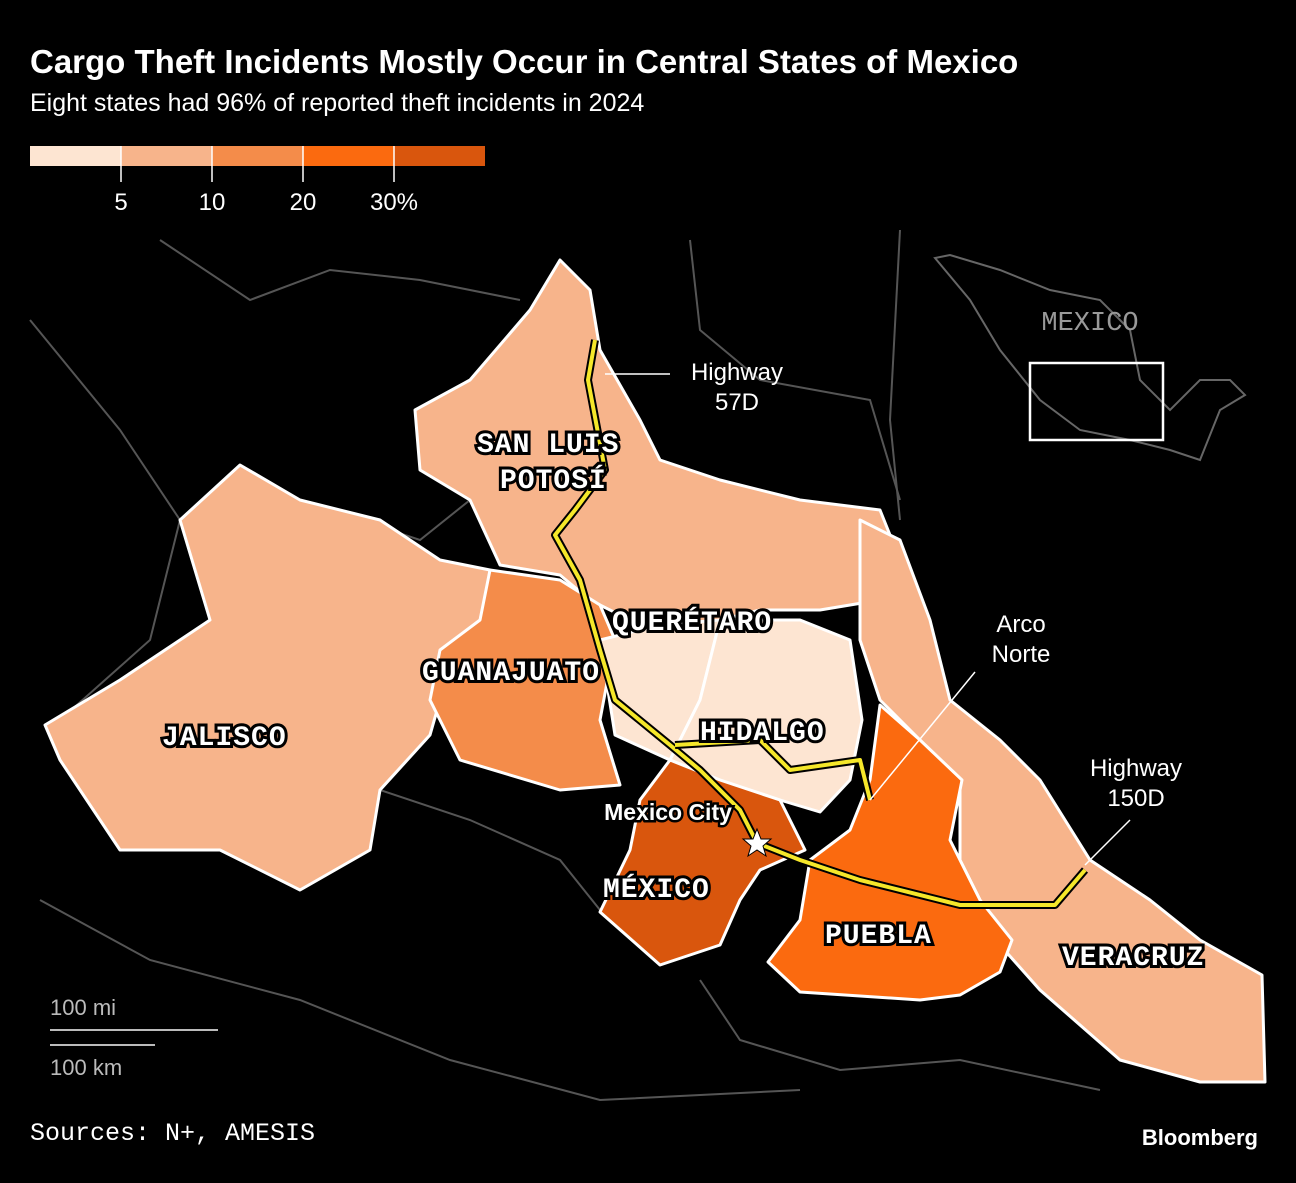 This screenshot has width=1296, height=1183. I want to click on state-label: MÉXICO, so click(656, 890).